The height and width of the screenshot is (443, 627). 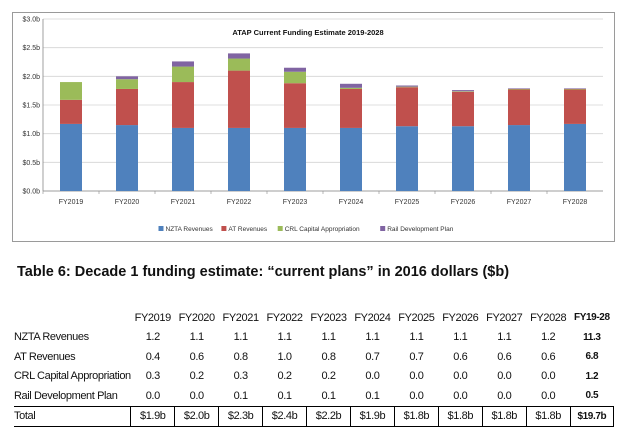 I want to click on table-cell: 11.3, so click(x=592, y=337).